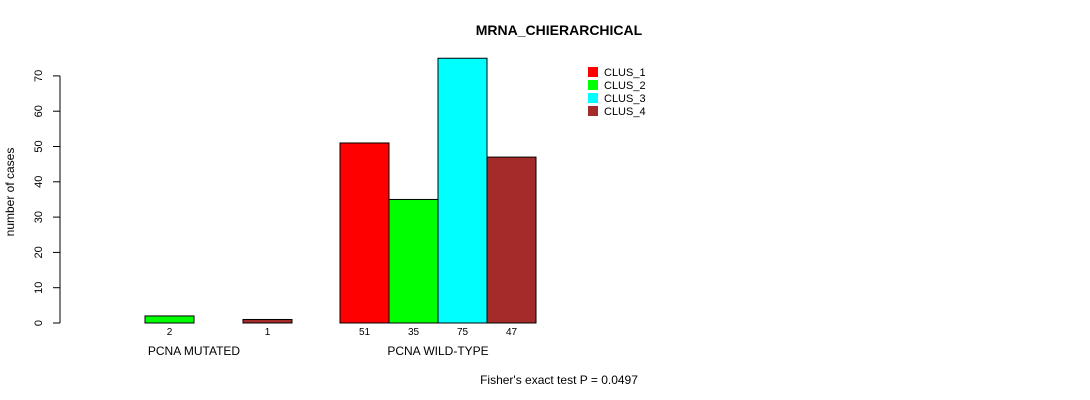  Describe the element at coordinates (462, 190) in the screenshot. I see `bar-clus-3-wild-type` at that location.